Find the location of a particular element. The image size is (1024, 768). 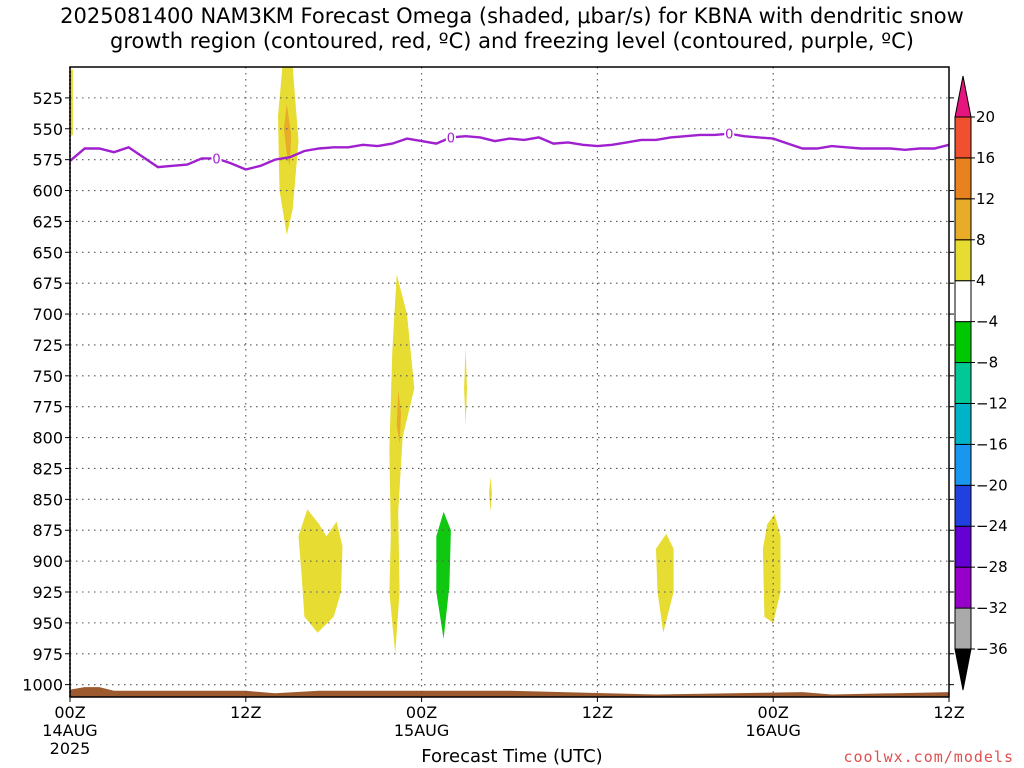

y-tick-label: 550 is located at coordinates (47, 129).